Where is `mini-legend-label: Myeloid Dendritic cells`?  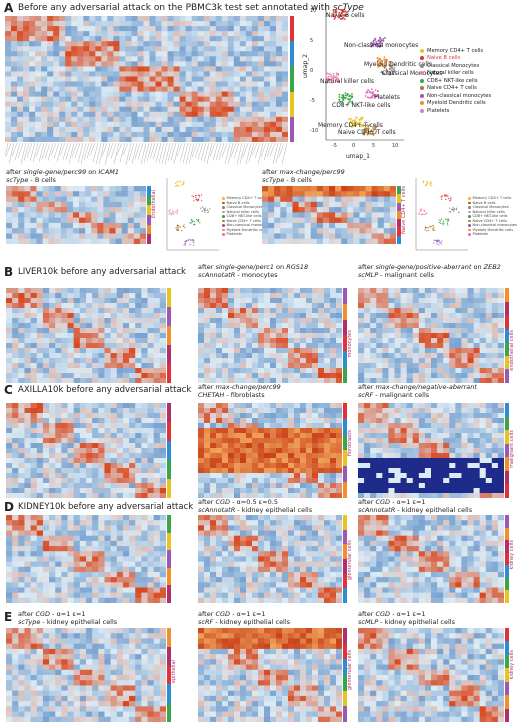
mini-legend-label: Myeloid Dendritic cells is located at coordinates (247, 229).